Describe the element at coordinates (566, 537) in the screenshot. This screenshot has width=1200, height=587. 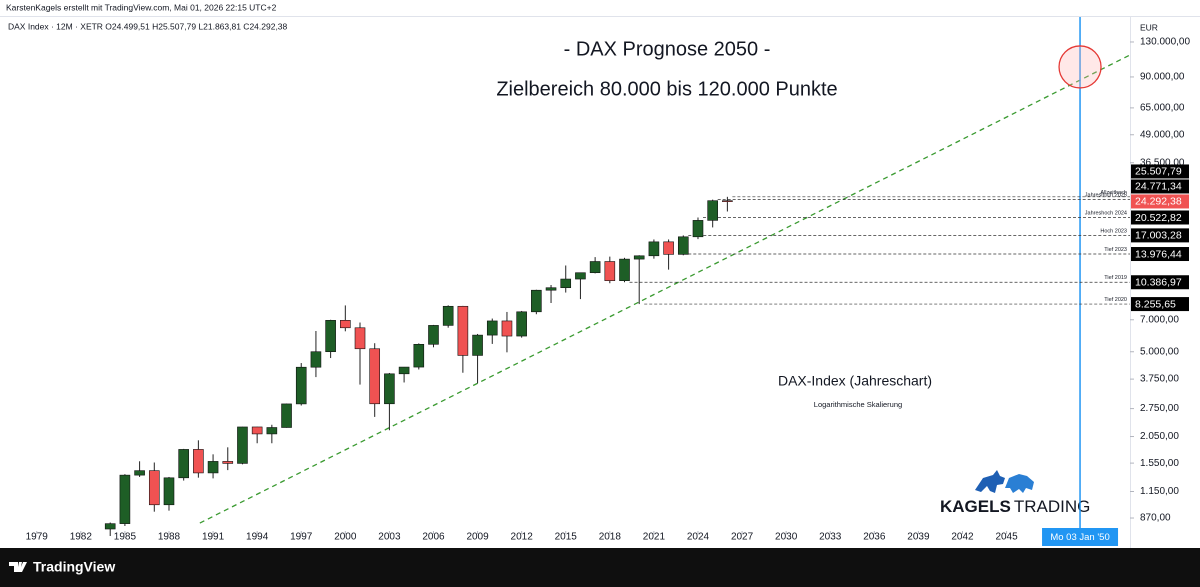
I see `x-tick-label: 2015` at that location.